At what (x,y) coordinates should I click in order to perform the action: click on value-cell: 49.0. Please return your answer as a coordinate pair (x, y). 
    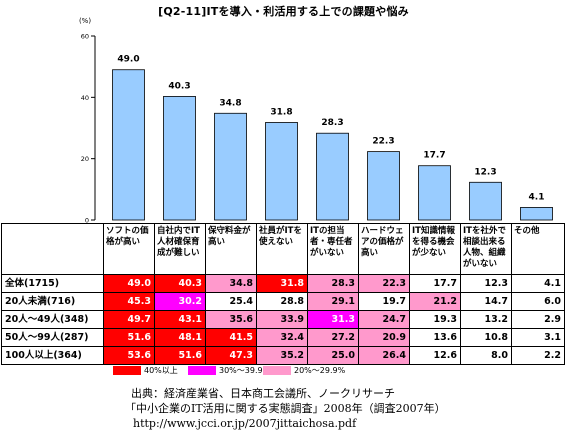
    Looking at the image, I should click on (129, 283).